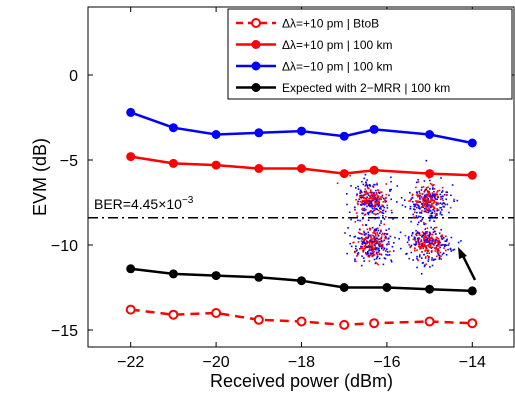 This screenshot has height=393, width=515. Describe the element at coordinates (462, 253) in the screenshot. I see `inset-arrow-head` at that location.